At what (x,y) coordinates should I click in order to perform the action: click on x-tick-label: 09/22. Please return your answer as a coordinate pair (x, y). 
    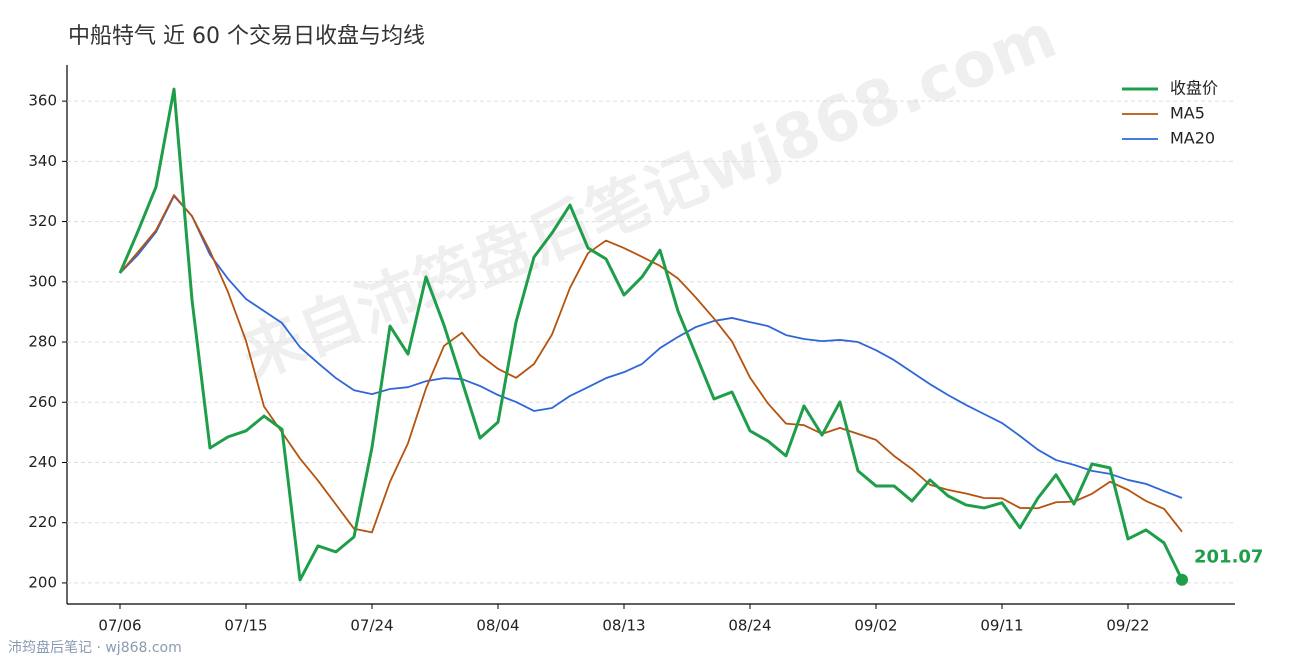
    Looking at the image, I should click on (1127, 626).